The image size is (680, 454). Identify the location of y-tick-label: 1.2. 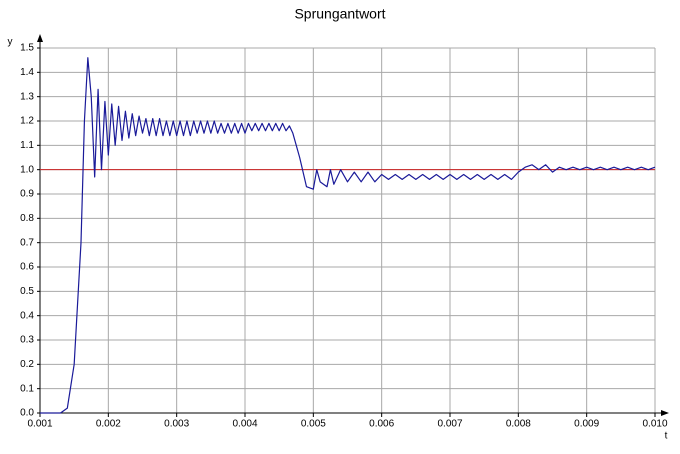
(27, 121).